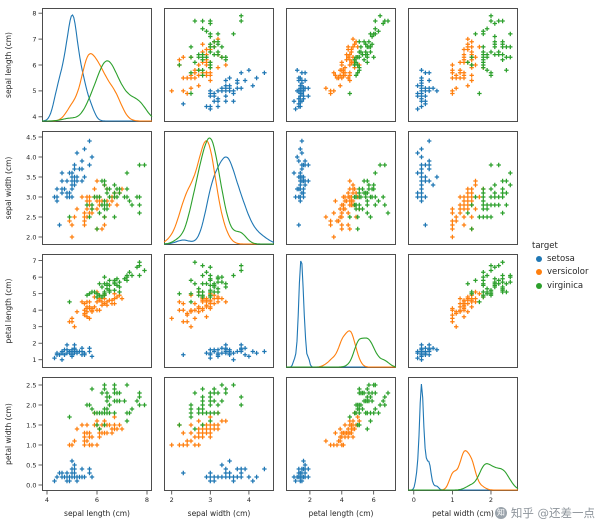 Image resolution: width=600 pixels, height=532 pixels. I want to click on legend-label: virginica, so click(565, 285).